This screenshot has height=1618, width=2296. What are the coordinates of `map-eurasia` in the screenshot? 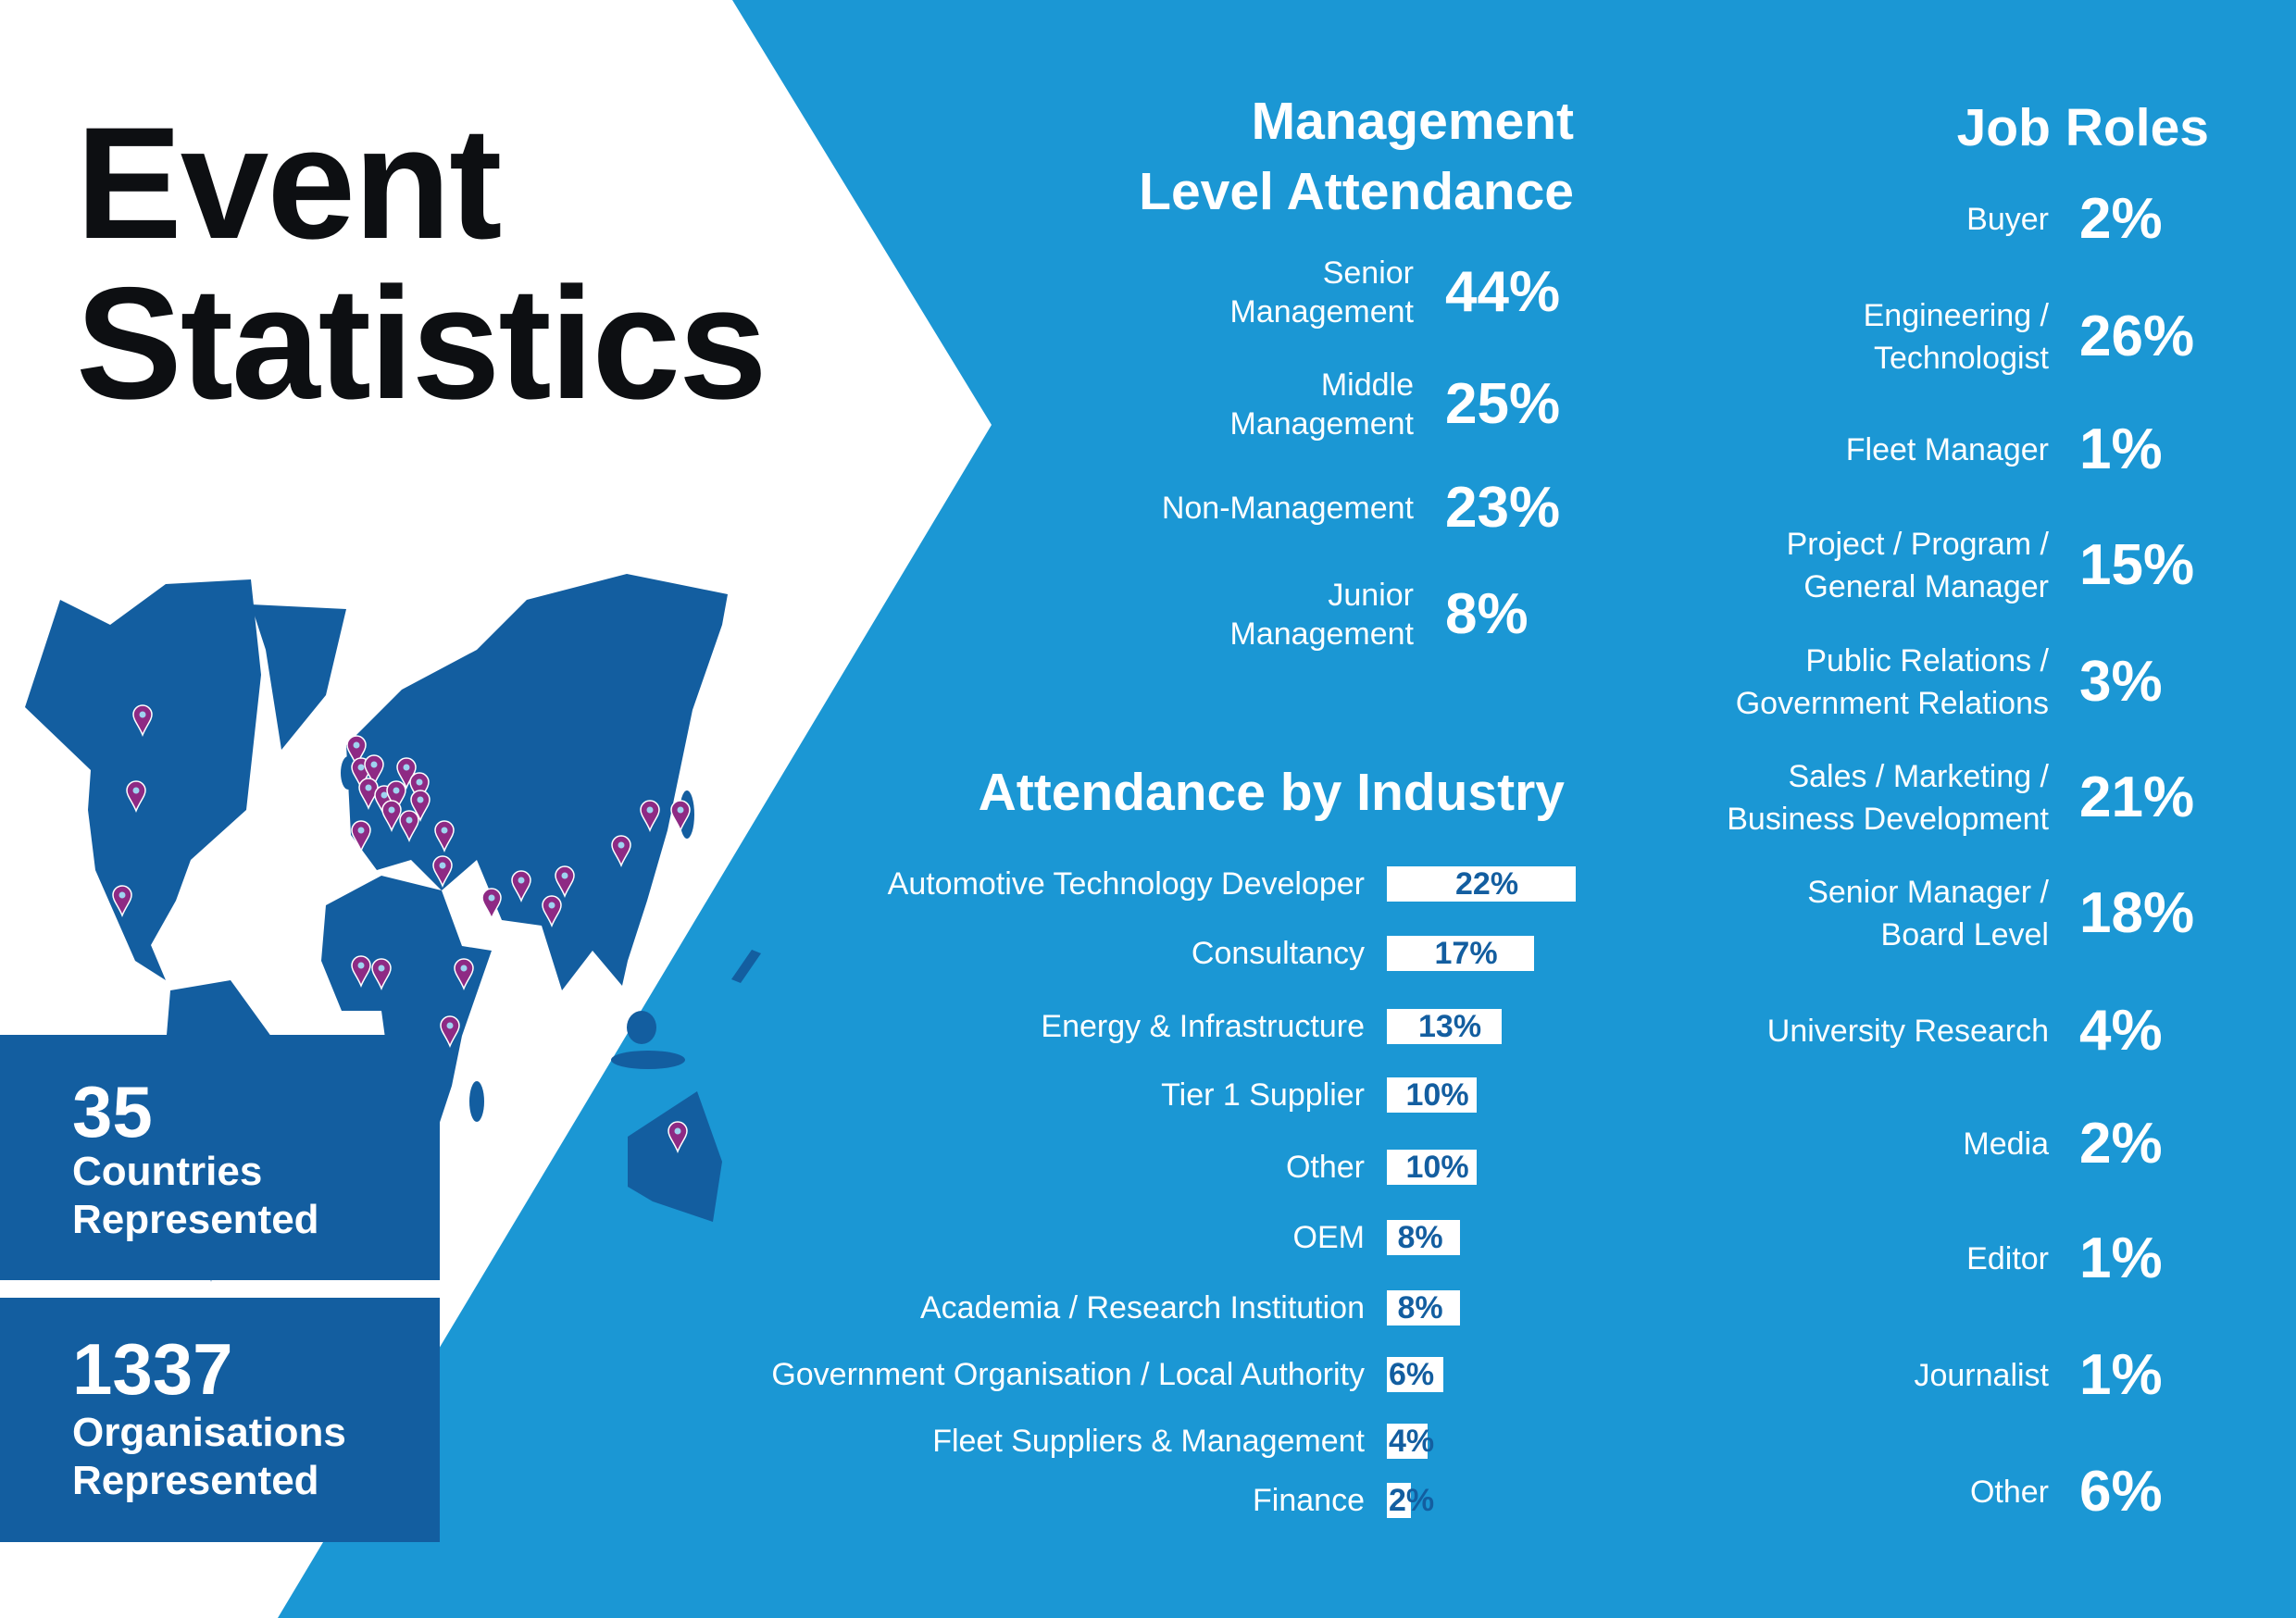 It's located at (537, 782).